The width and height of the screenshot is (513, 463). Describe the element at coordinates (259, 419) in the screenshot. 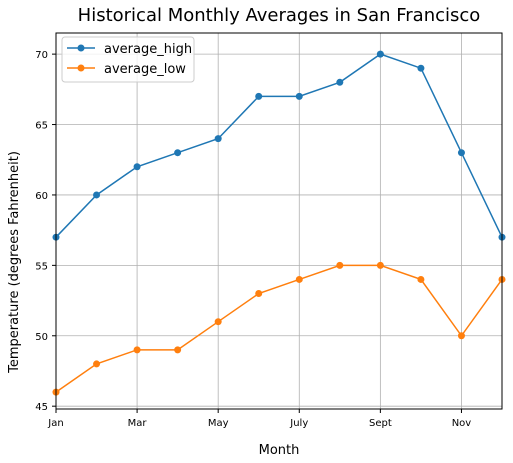

I see `x-axis-ticks: Jan Mar May July Sept Nov` at that location.